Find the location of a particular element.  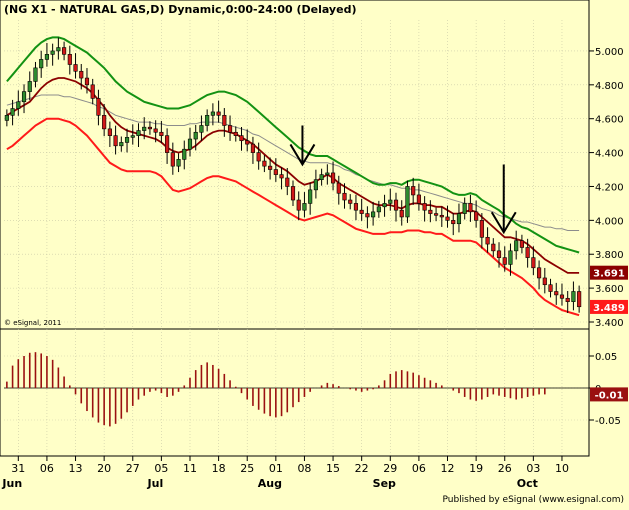

last-ma-value-box is located at coordinates (609, 272).